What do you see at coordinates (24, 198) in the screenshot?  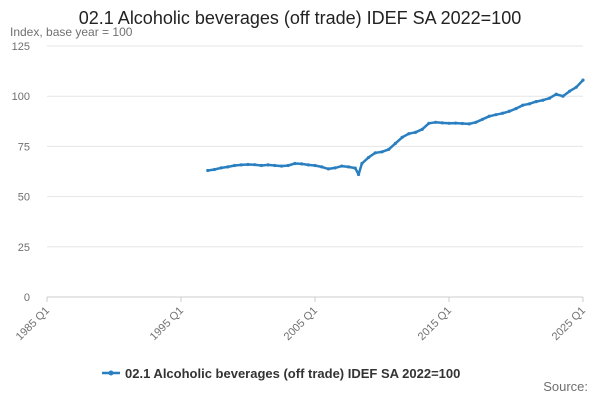 I see `y-tick-label: 50` at bounding box center [24, 198].